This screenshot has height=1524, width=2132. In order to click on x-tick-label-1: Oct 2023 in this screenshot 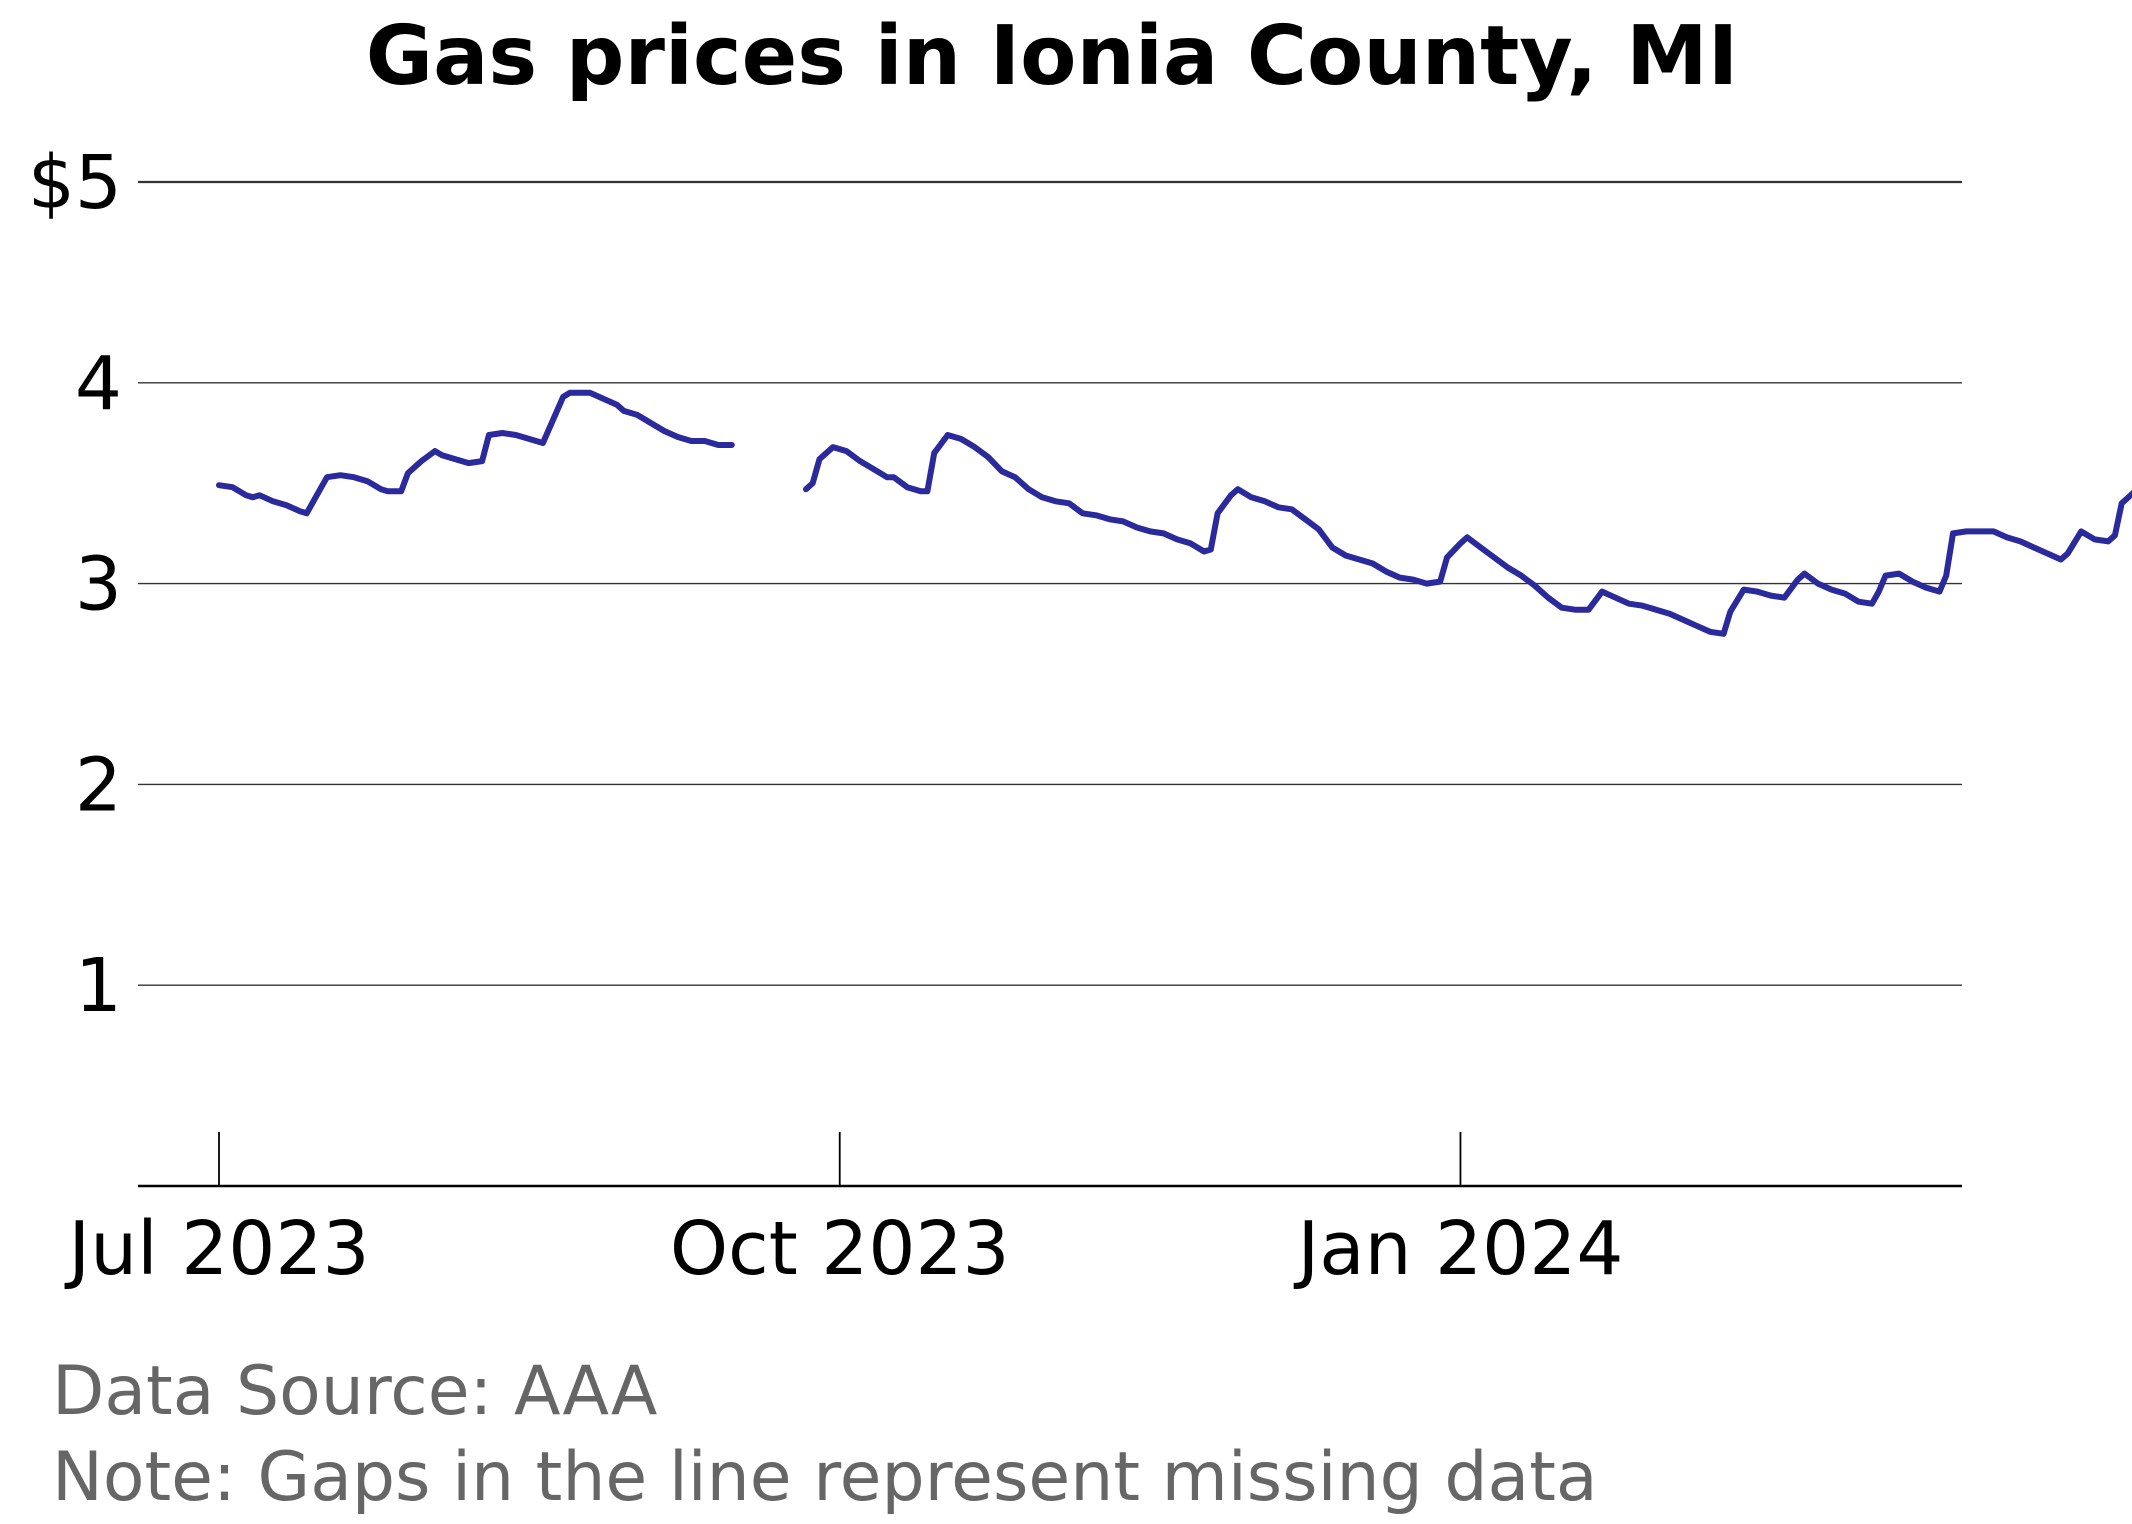, I will do `click(840, 1249)`.